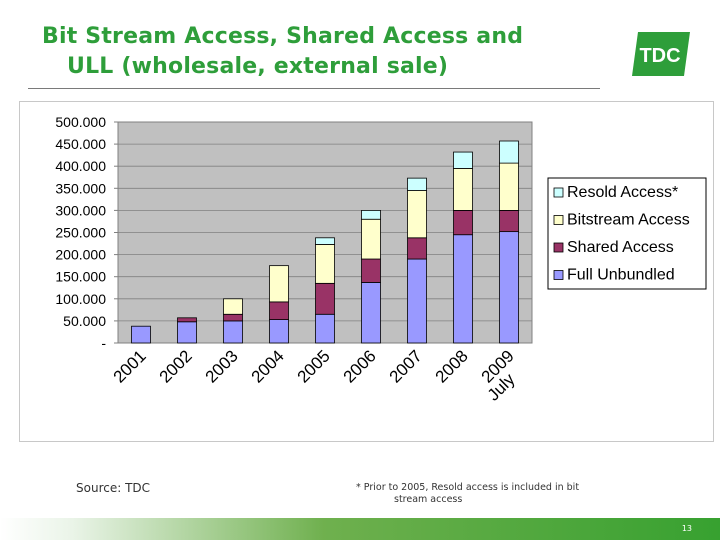 The height and width of the screenshot is (540, 720). I want to click on y-tick-label: 100.000, so click(80, 299).